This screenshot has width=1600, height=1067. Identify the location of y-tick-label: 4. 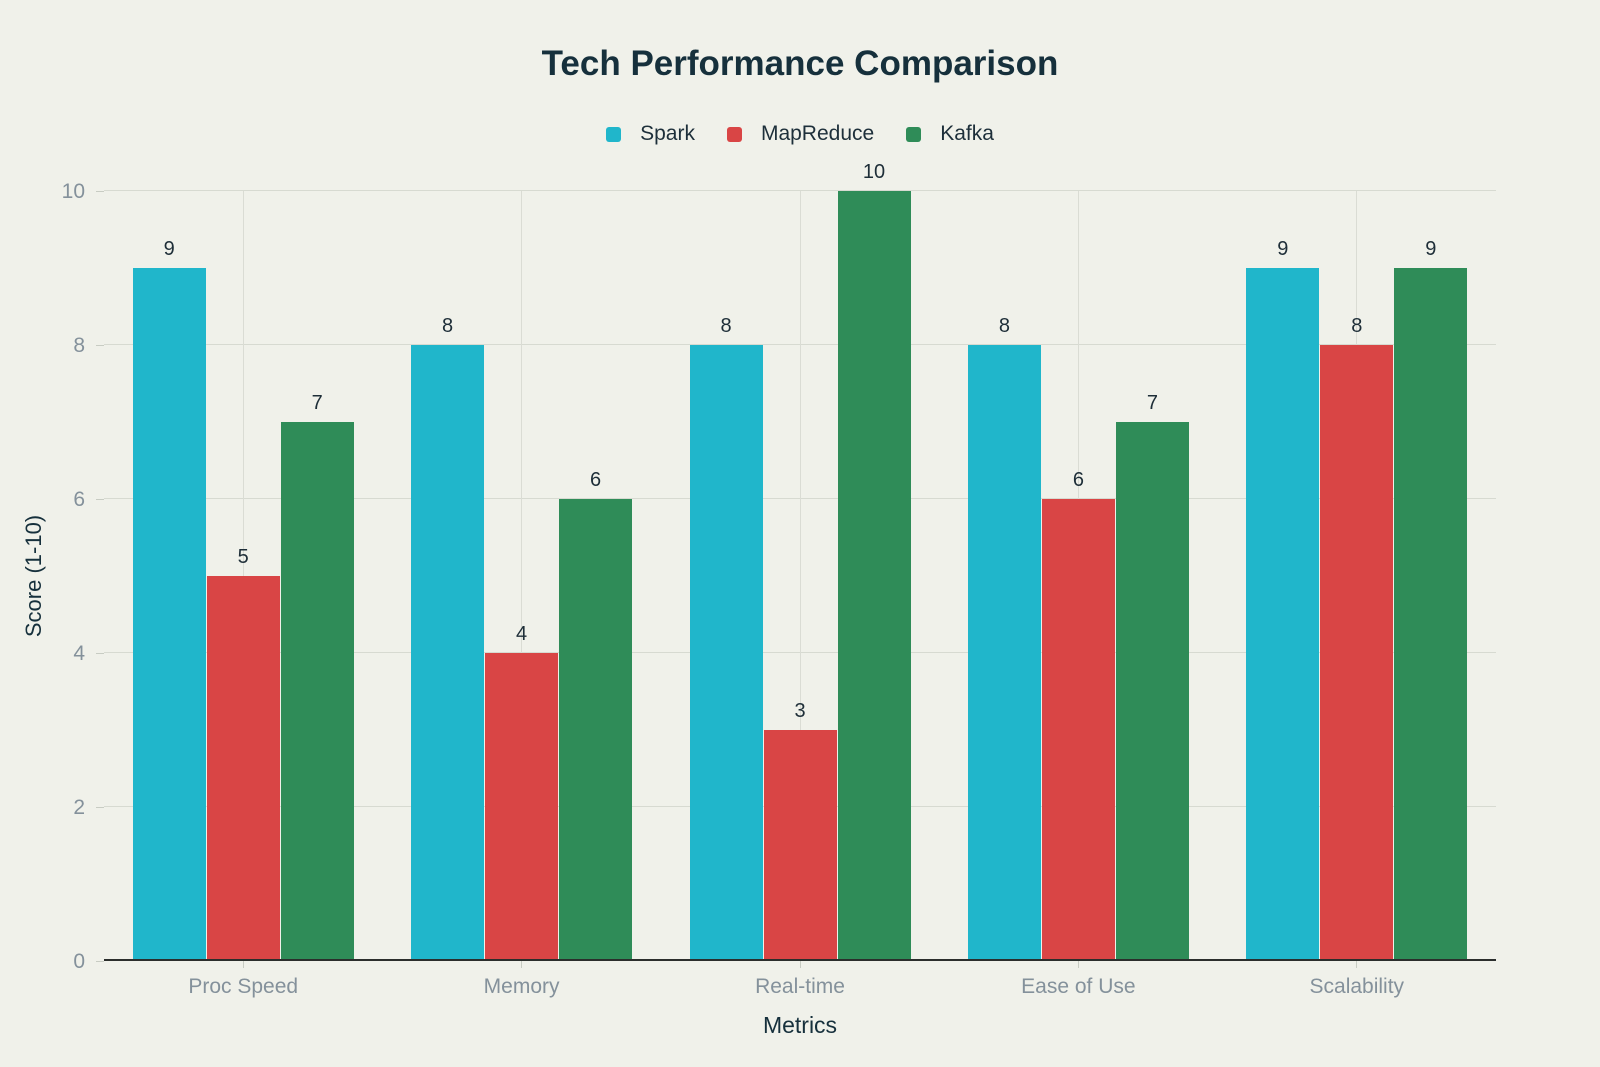
(79, 653).